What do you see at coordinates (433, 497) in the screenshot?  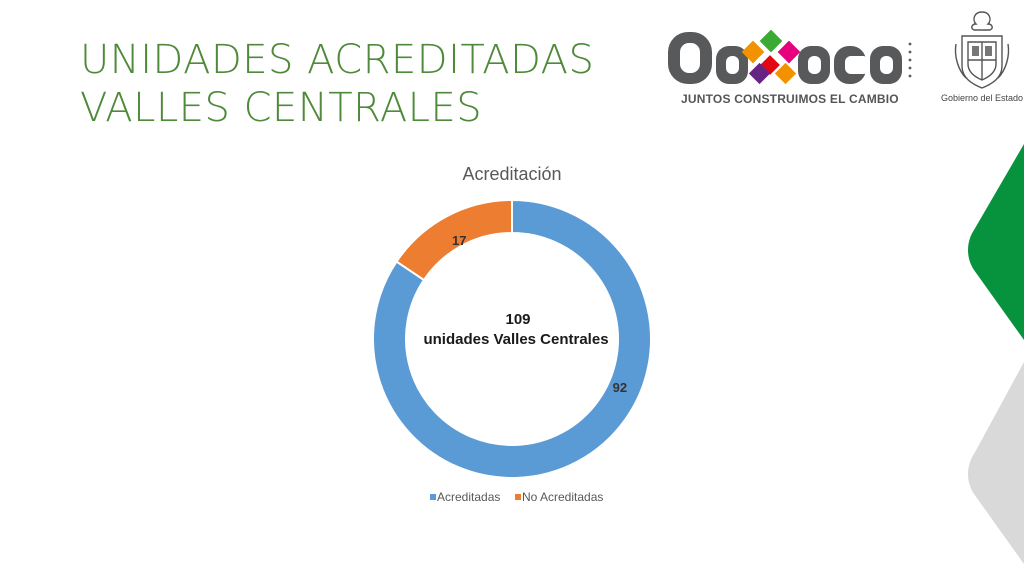 I see `legend-swatch-acreditadas` at bounding box center [433, 497].